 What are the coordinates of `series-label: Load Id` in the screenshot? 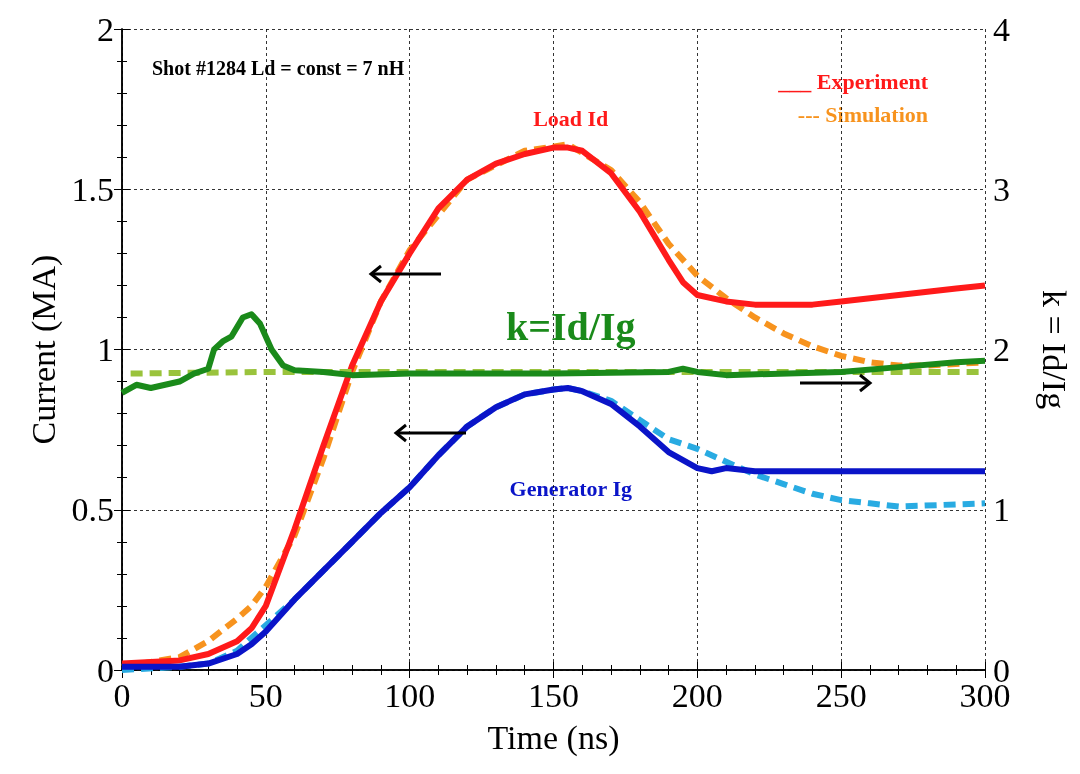 It's located at (571, 118).